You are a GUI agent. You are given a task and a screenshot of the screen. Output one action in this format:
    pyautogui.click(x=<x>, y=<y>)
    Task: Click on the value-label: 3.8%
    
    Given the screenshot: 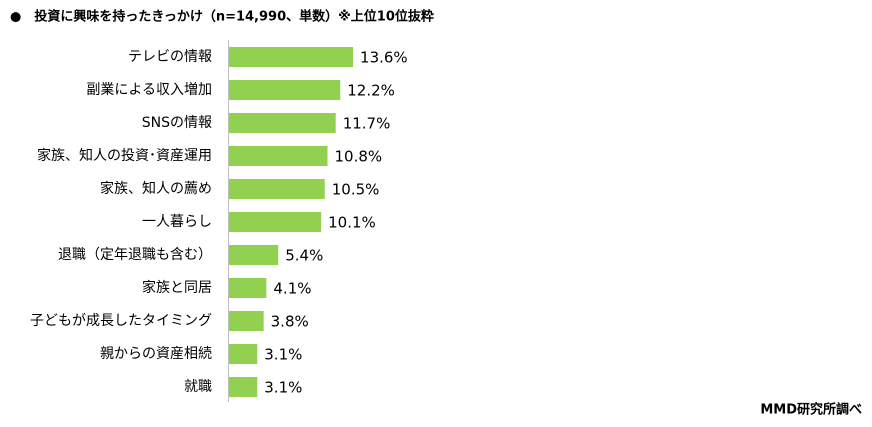 What is the action you would take?
    pyautogui.click(x=290, y=322)
    